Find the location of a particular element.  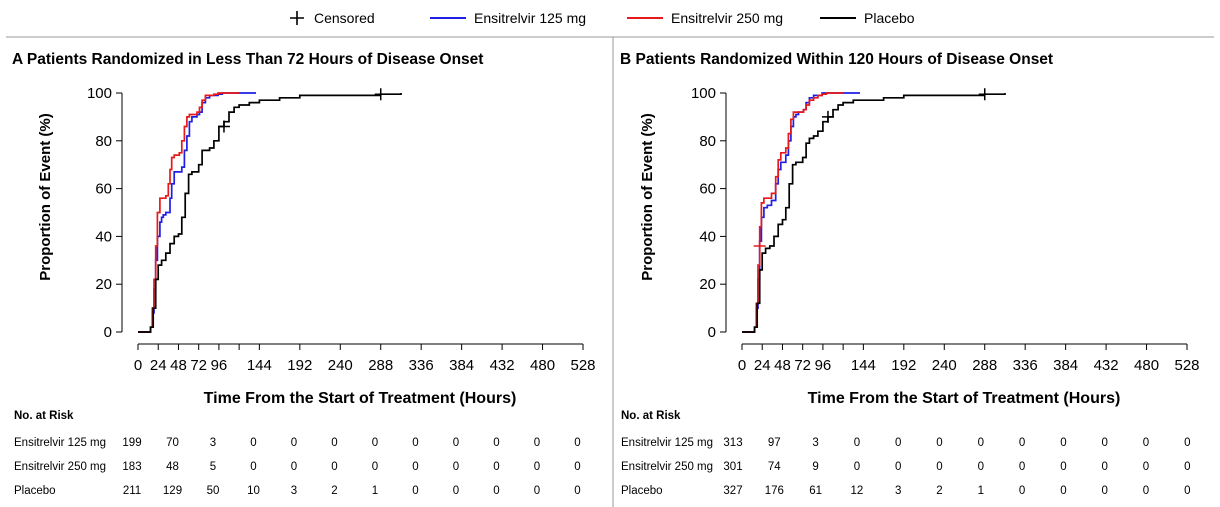

panel-b-risk-row-label: Ensitrelvir 125 mg is located at coordinates (667, 443).